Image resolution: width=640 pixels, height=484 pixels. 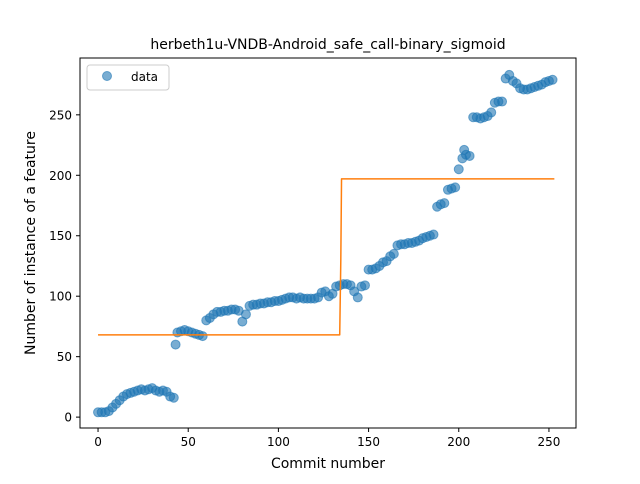 I want to click on x-tick-label: 100, so click(x=278, y=442).